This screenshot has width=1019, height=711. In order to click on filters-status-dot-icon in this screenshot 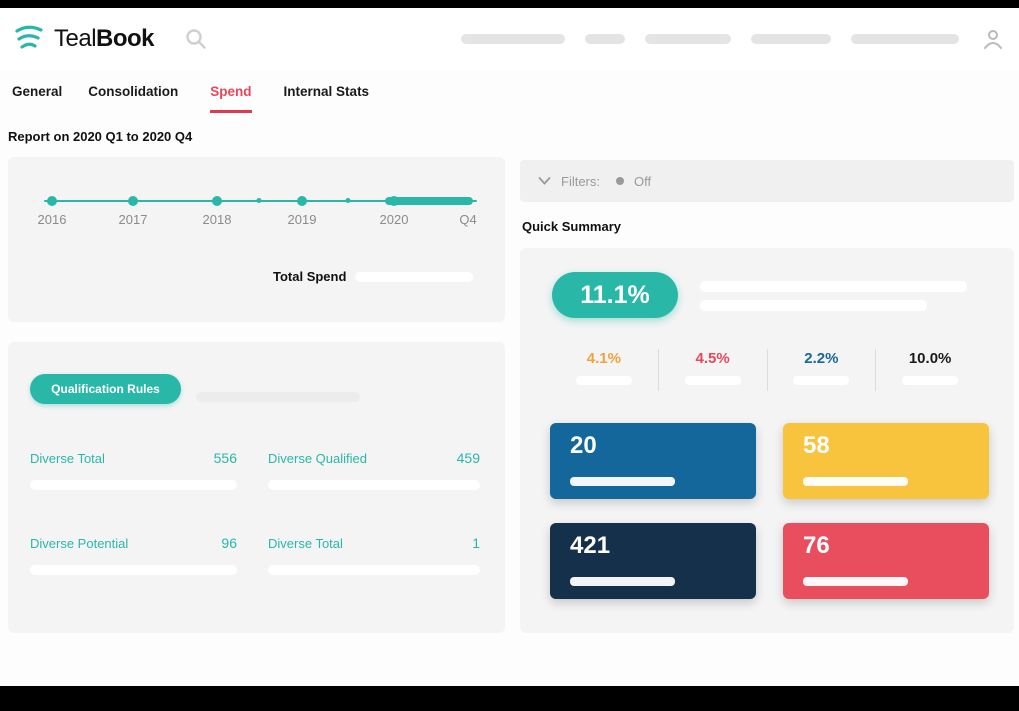, I will do `click(620, 181)`.